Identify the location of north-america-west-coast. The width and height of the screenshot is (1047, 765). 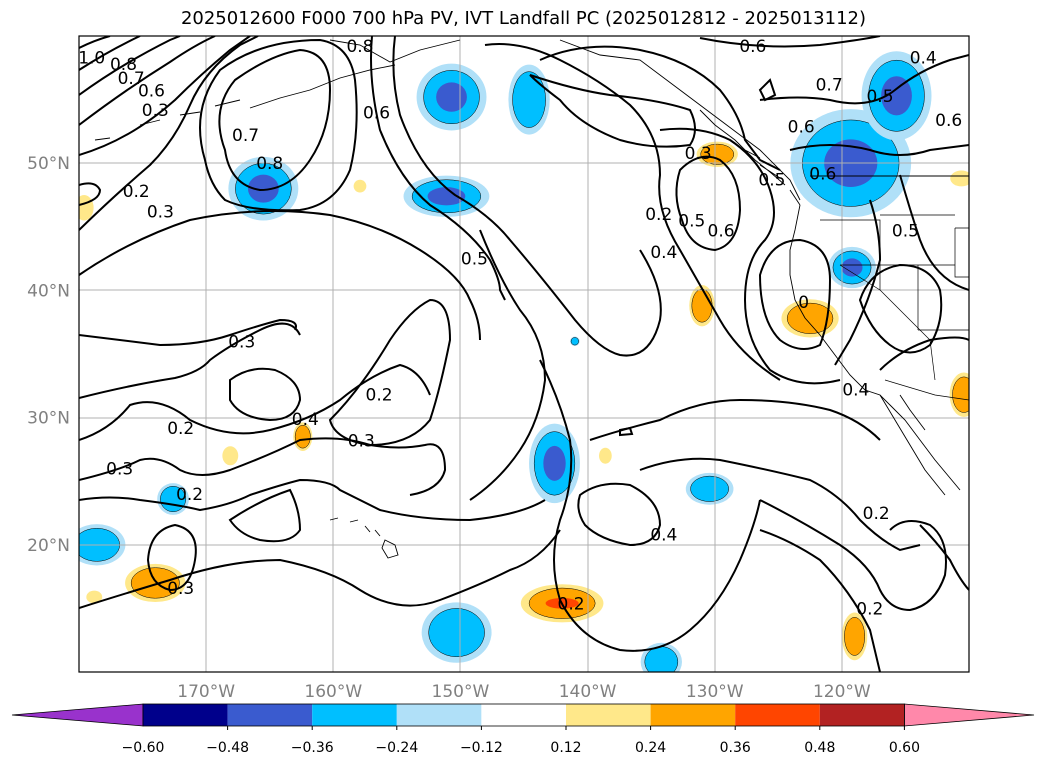
(875, 347).